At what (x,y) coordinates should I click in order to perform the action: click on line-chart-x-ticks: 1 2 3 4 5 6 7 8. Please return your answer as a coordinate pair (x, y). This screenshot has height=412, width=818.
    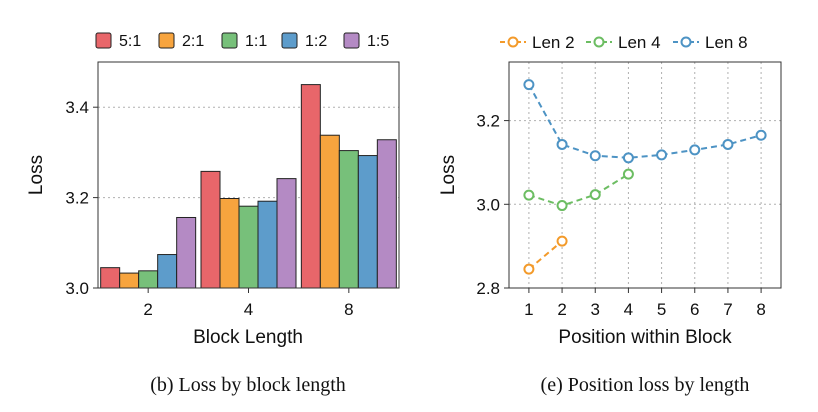
    Looking at the image, I should click on (645, 303).